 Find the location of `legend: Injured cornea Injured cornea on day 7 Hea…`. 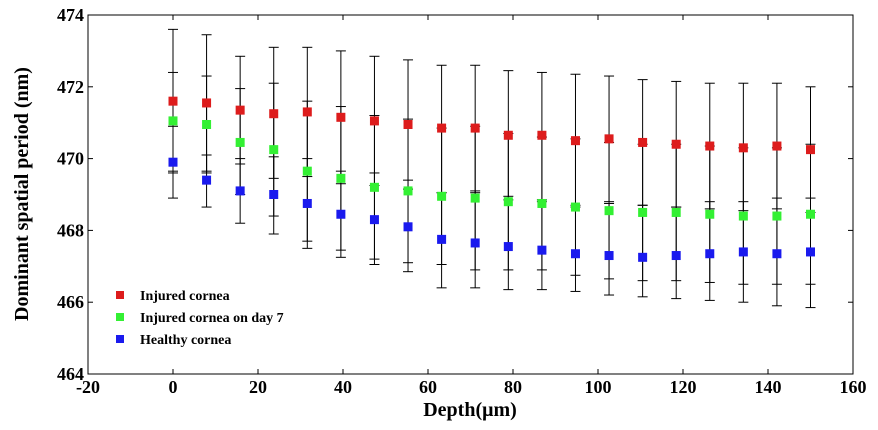

legend: Injured cornea Injured cornea on day 7 Hea… is located at coordinates (200, 318).